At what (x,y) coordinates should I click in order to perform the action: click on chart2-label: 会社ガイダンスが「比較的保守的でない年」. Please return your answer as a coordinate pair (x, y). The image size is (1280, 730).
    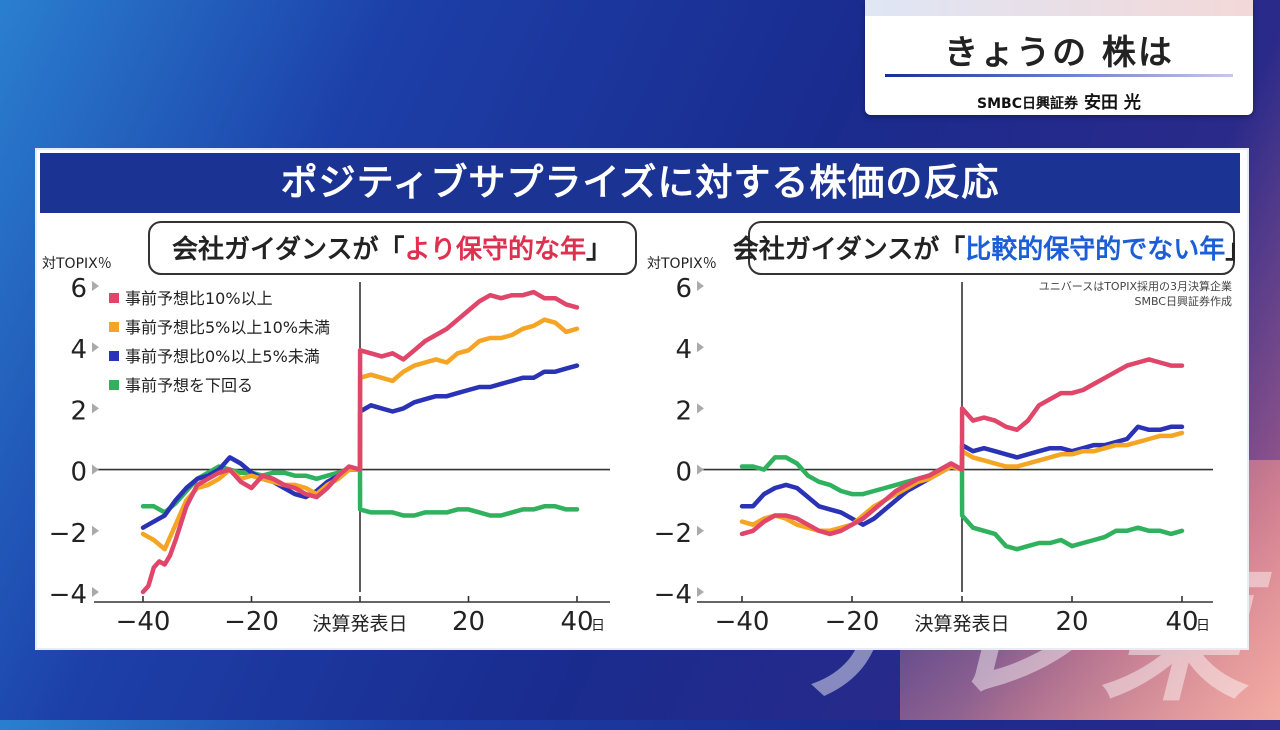
    Looking at the image, I should click on (990, 249).